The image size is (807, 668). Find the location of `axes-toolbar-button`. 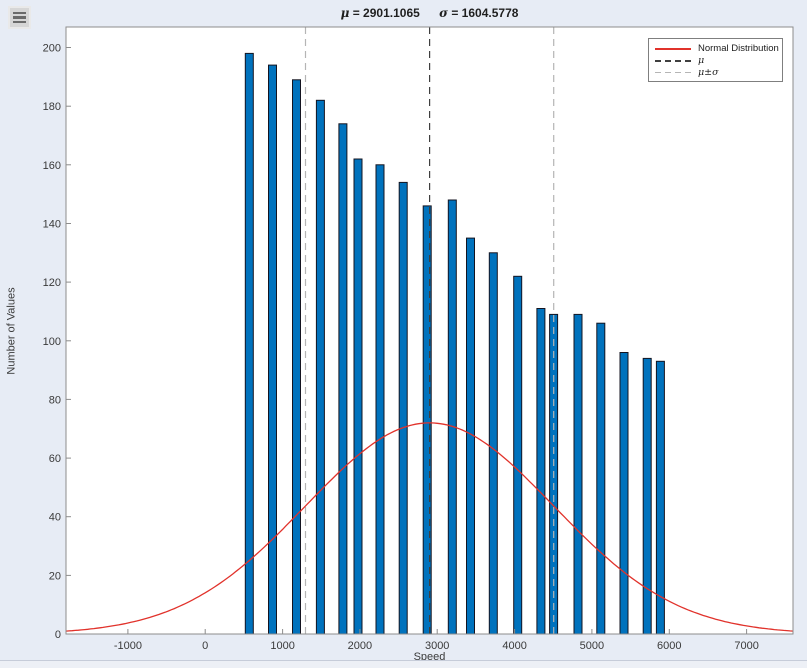

axes-toolbar-button is located at coordinates (19, 17).